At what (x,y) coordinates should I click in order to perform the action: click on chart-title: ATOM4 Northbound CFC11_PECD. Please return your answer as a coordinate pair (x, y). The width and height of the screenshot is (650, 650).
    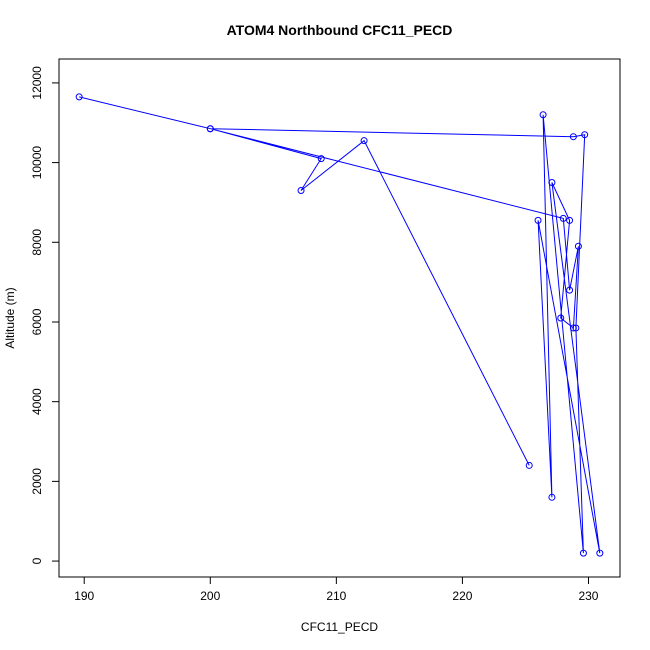
    Looking at the image, I should click on (340, 30).